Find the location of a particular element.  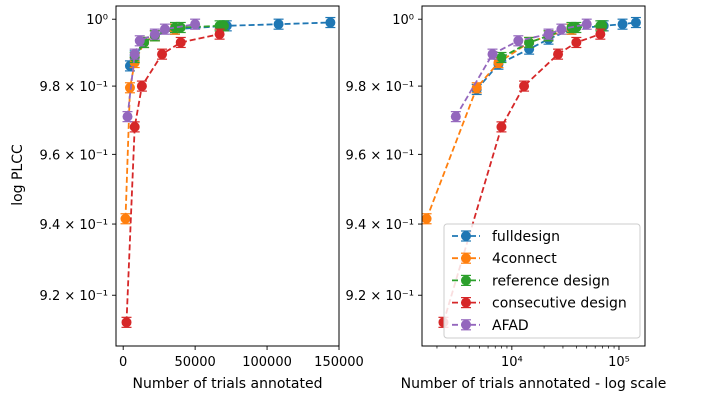

legend-label: reference design is located at coordinates (551, 281).